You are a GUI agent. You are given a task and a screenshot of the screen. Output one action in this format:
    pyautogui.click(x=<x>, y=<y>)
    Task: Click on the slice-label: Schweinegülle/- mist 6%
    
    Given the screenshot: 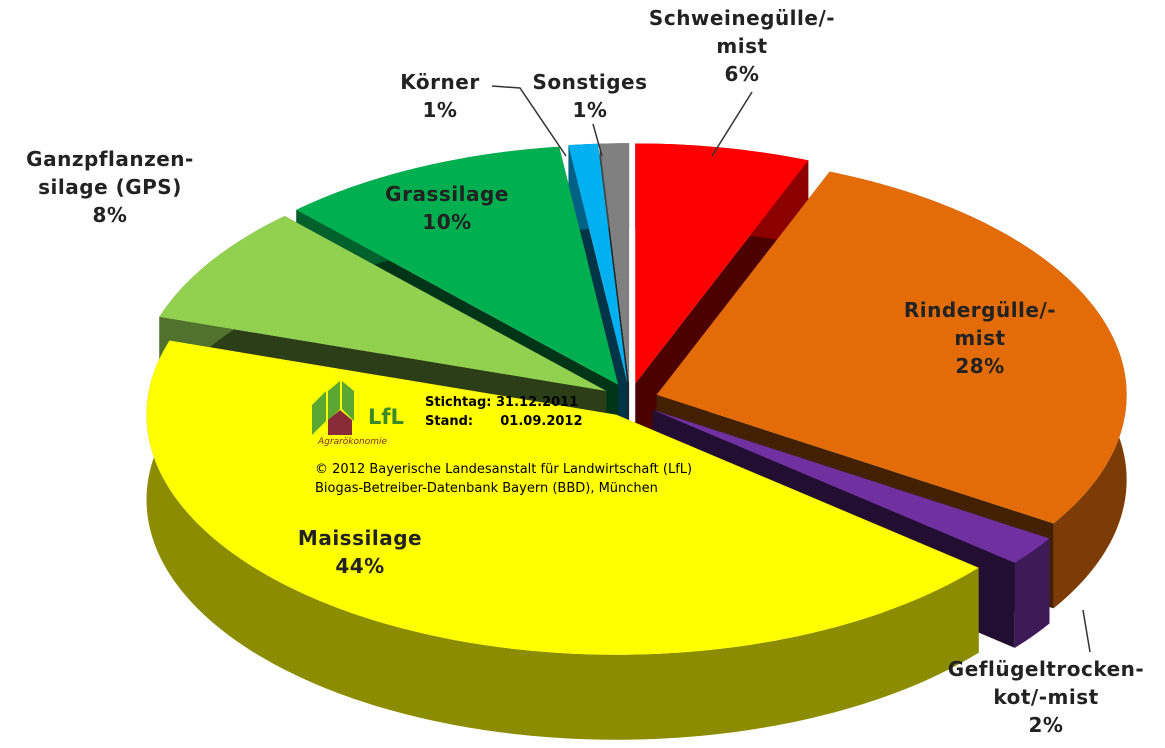 What is the action you would take?
    pyautogui.click(x=742, y=46)
    